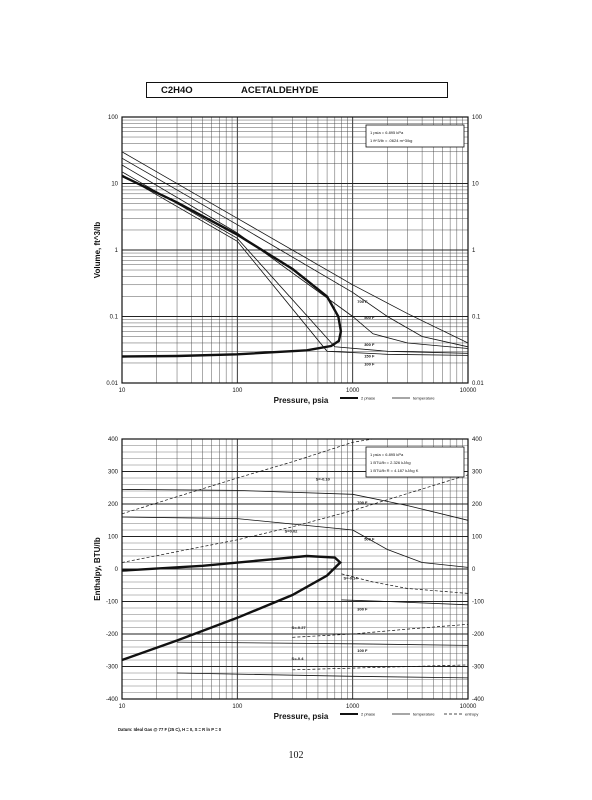  Describe the element at coordinates (177, 90) in the screenshot. I see `chemical-formula: C2H4O` at that location.